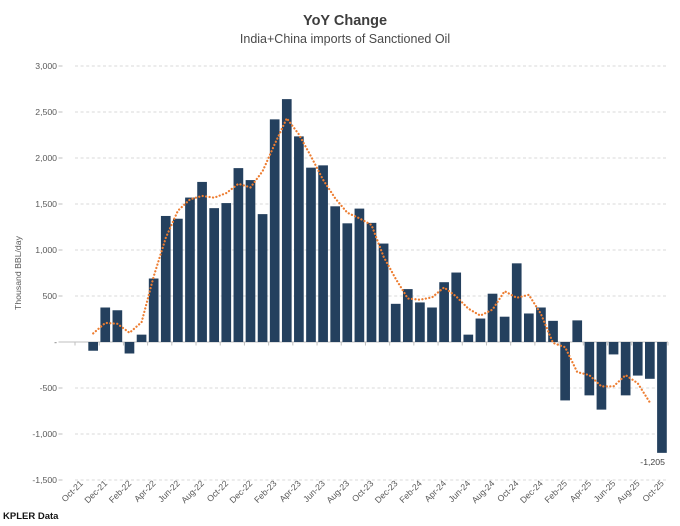 The image size is (680, 526). I want to click on chart-title: YoY Change, so click(345, 21).